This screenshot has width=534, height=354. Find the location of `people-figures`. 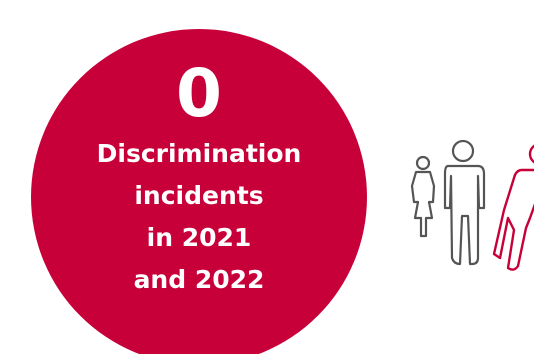

people-figures is located at coordinates (462, 205).